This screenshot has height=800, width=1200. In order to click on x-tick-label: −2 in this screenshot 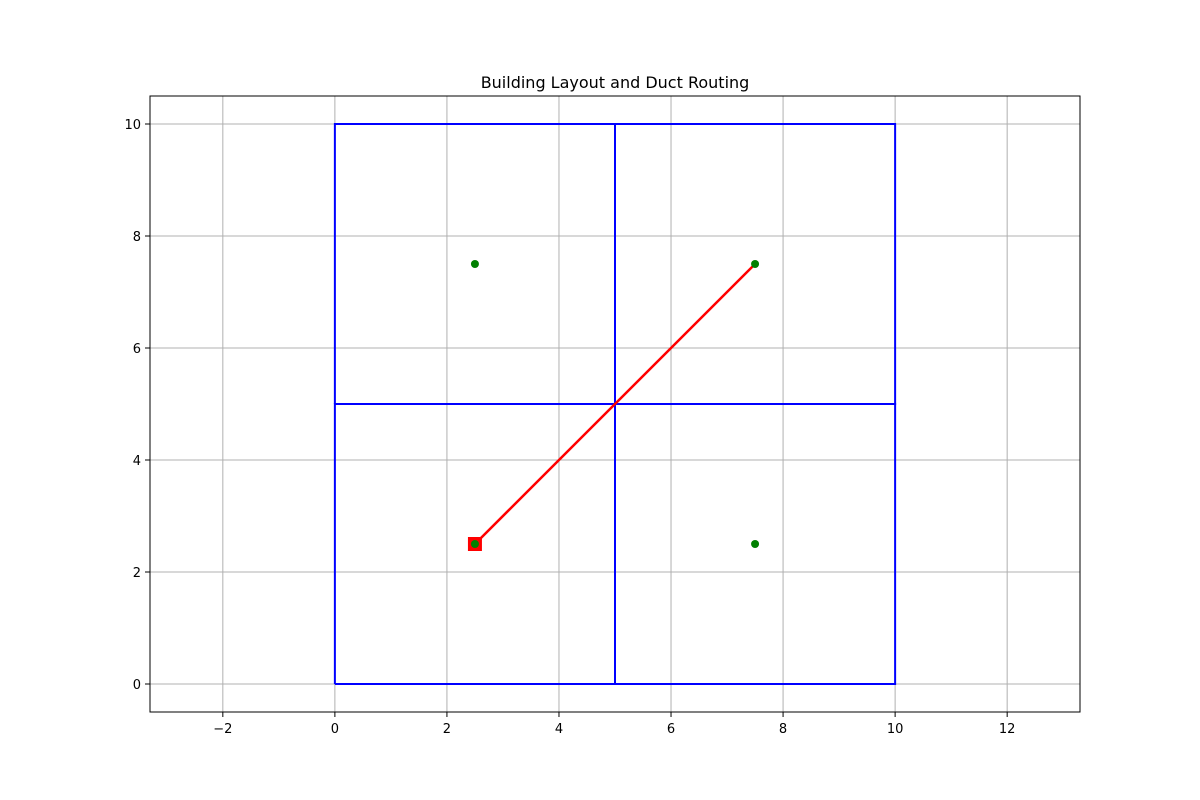, I will do `click(222, 729)`.